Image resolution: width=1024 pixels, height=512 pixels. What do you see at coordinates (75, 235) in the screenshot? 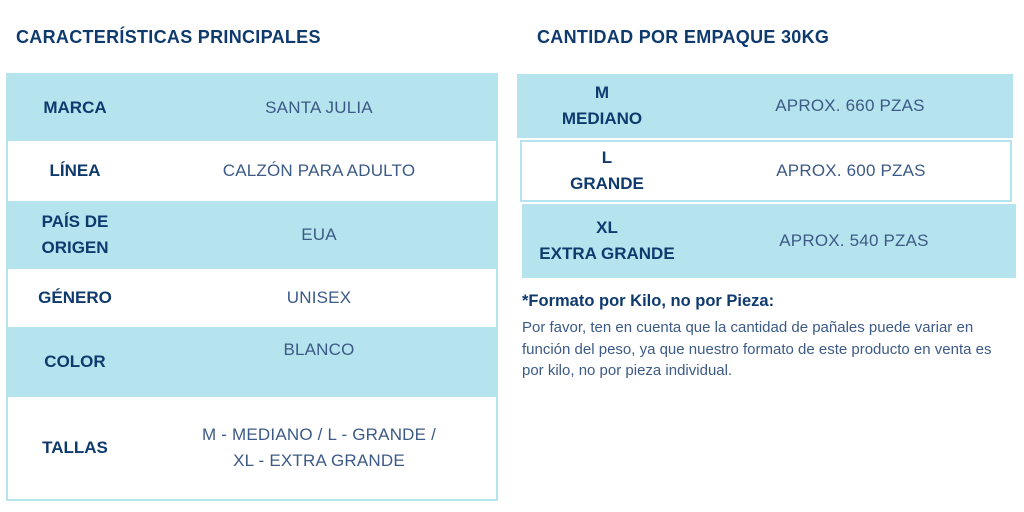
I see `row-label: PAÍS DE ORIGEN` at bounding box center [75, 235].